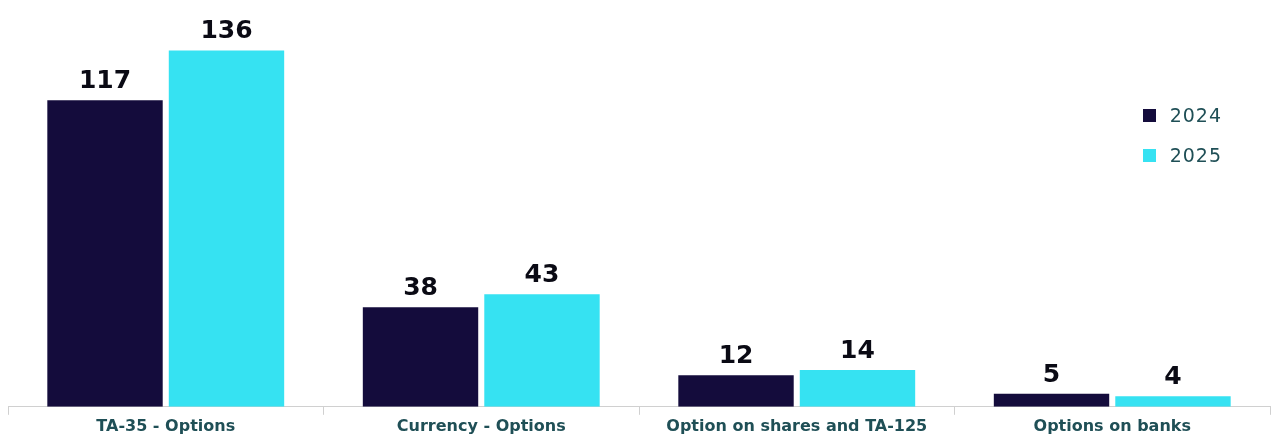 Image resolution: width=1272 pixels, height=438 pixels. What do you see at coordinates (1112, 425) in the screenshot?
I see `x-tick-label: Options on banks` at bounding box center [1112, 425].